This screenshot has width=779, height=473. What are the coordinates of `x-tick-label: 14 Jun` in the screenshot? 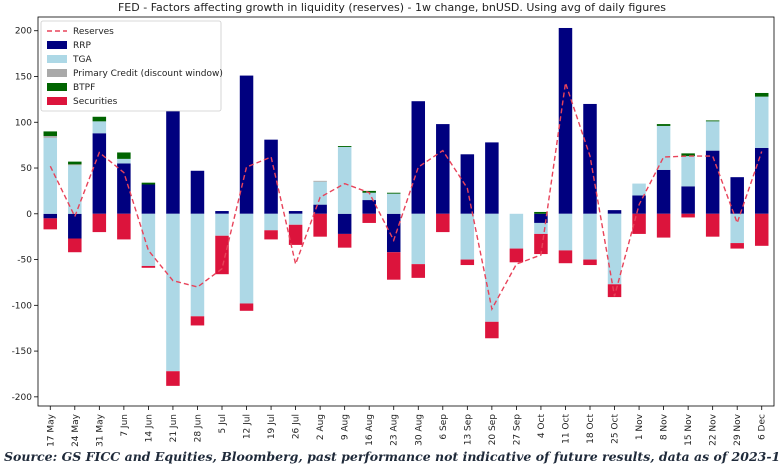 It's located at (149, 428).